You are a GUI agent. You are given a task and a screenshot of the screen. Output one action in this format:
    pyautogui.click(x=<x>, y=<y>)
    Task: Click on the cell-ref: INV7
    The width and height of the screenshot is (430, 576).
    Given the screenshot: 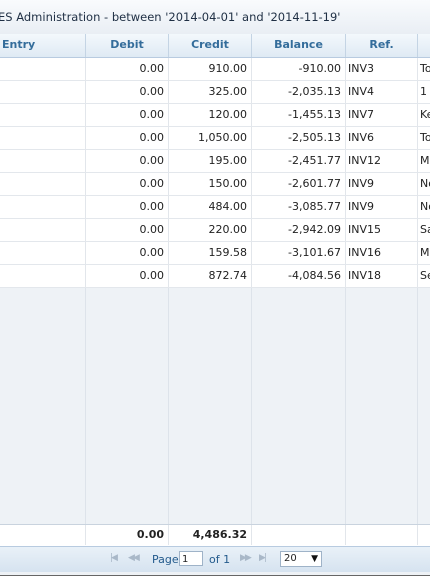 What is the action you would take?
    pyautogui.click(x=382, y=115)
    